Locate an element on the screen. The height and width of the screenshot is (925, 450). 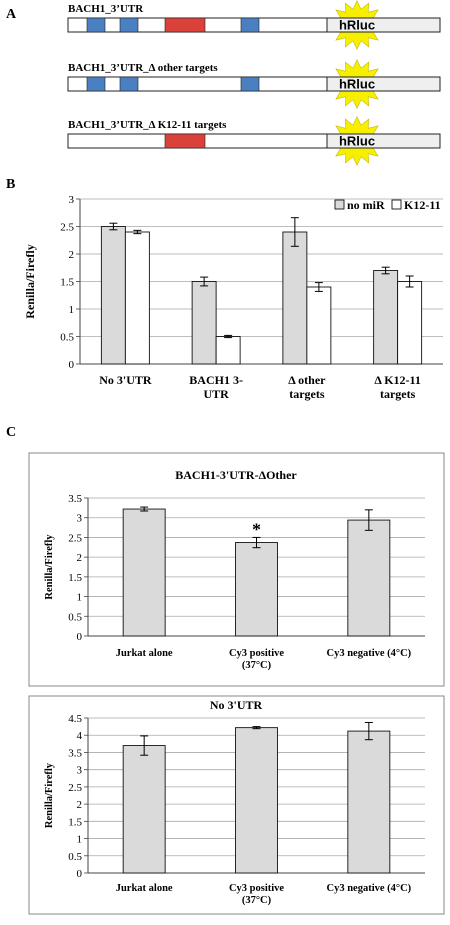
y-tick-label: 4.5 is located at coordinates (75, 719).